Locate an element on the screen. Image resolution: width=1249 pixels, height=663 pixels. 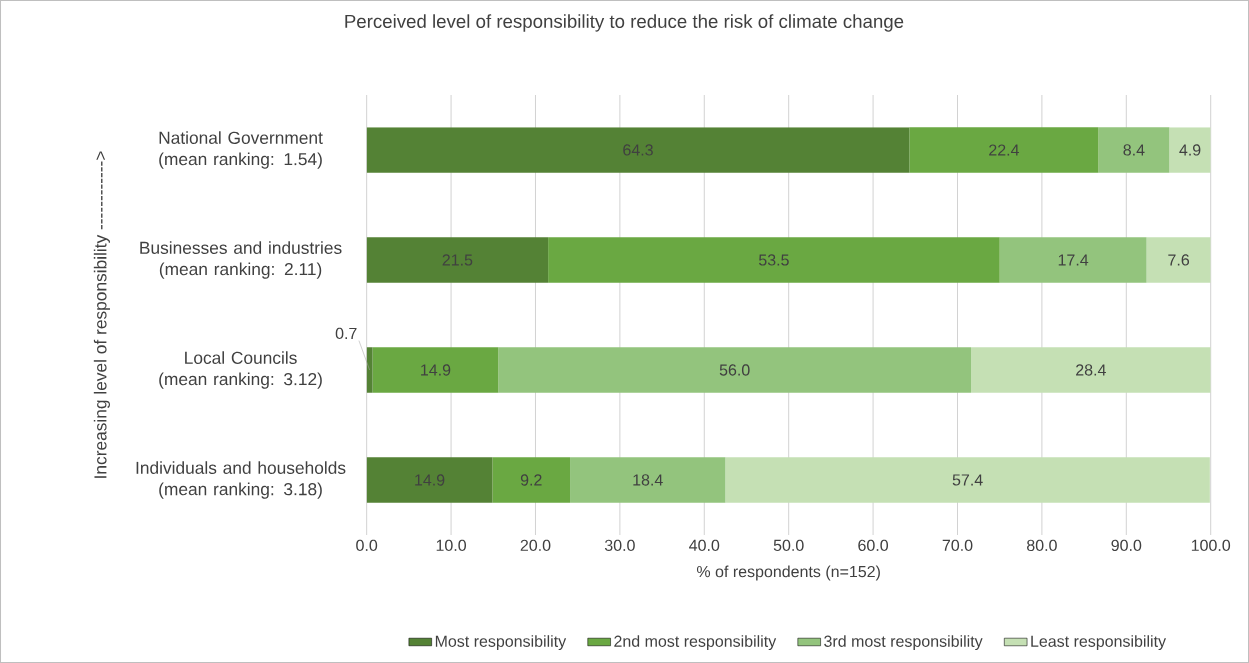
x-tick-label: 30.0 is located at coordinates (619, 545).